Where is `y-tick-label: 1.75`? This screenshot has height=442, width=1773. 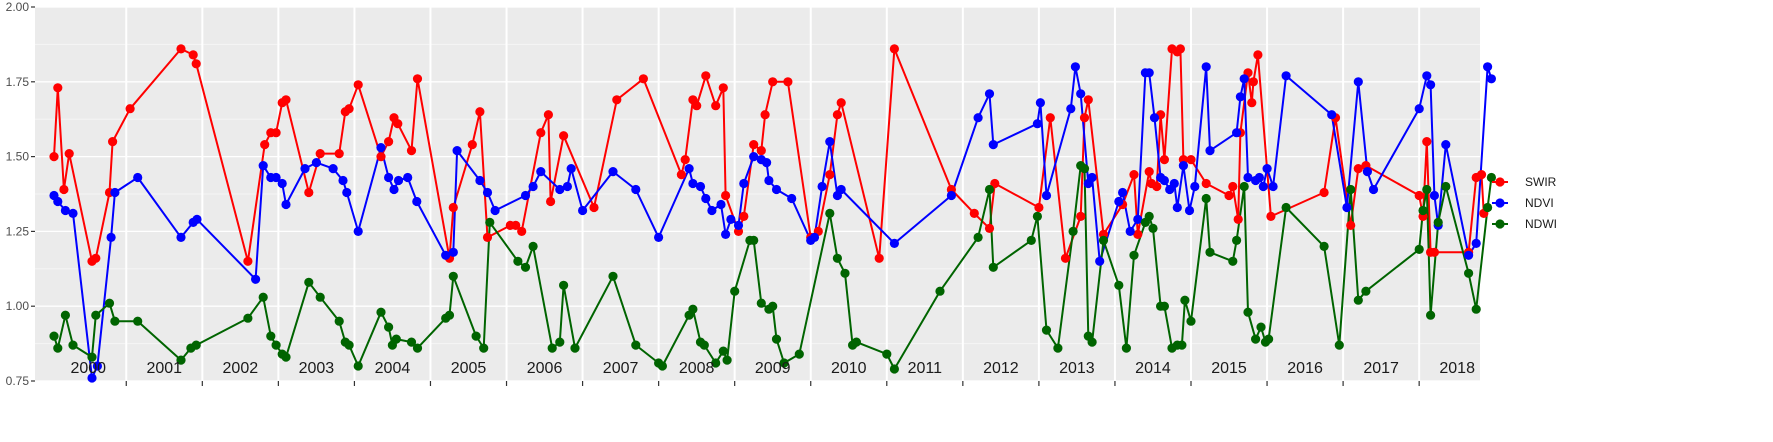
y-tick-label: 1.75 is located at coordinates (18, 82).